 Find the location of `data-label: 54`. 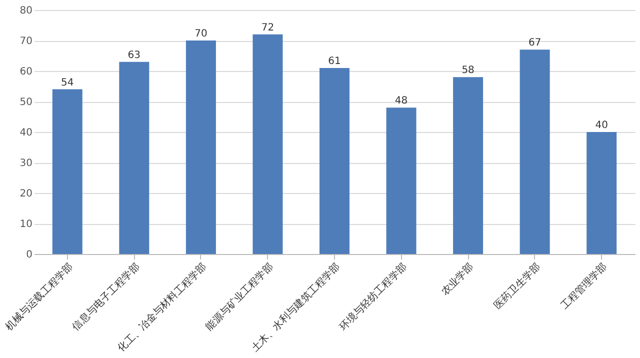

data-label: 54 is located at coordinates (67, 82).